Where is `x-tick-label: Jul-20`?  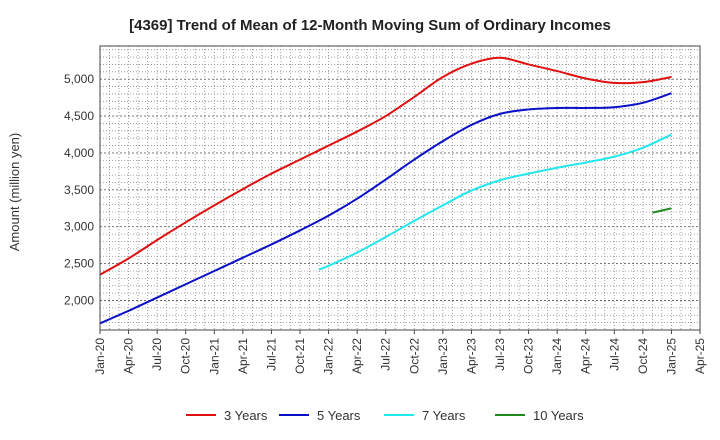
x-tick-label: Jul-20 is located at coordinates (157, 354).